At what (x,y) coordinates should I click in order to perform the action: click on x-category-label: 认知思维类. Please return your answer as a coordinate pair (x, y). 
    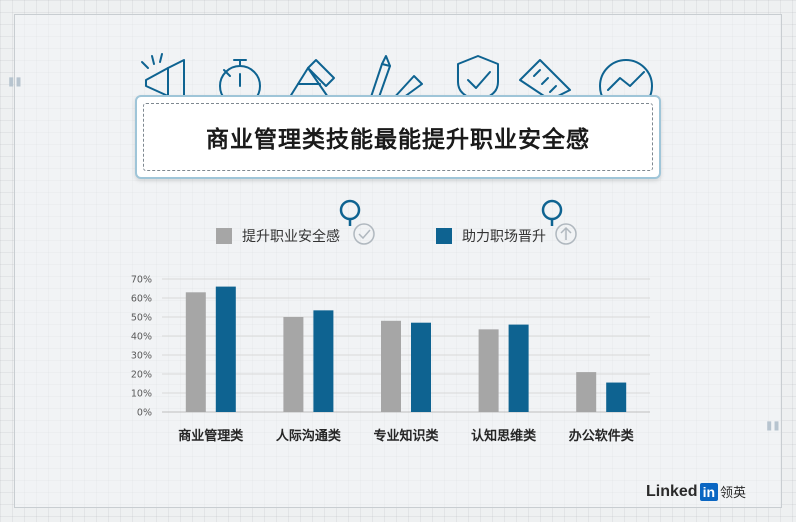
    Looking at the image, I should click on (504, 436).